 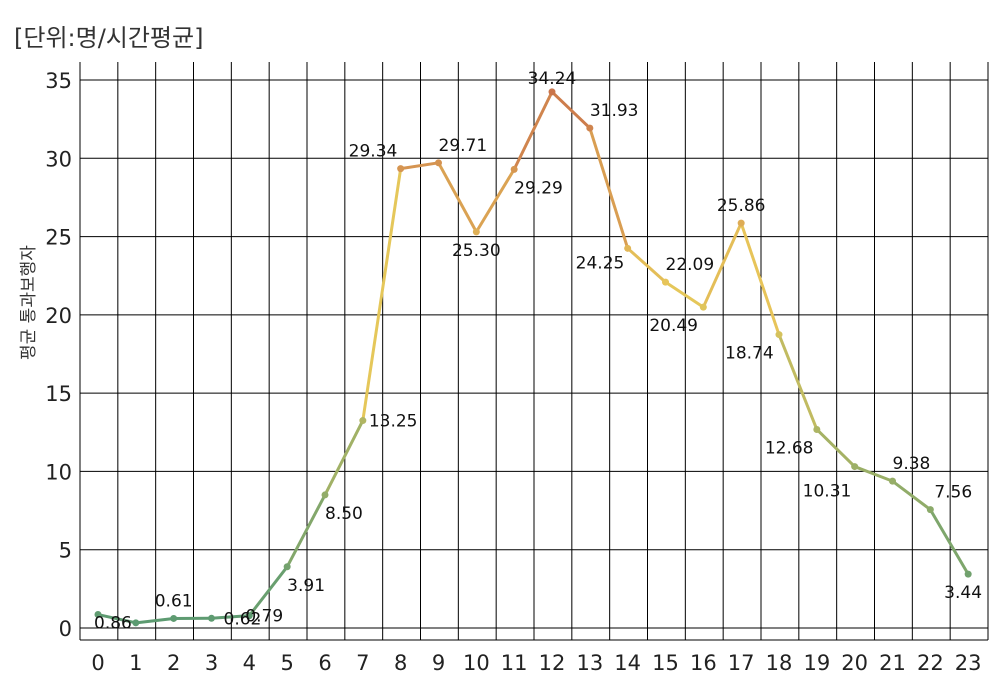 I want to click on x-tick-labels: 0 1 2 3 4 5 6 7 8 9 10 11 12 13 14 15 16 17 18 19 20 21 22 23, so click(x=536, y=663).